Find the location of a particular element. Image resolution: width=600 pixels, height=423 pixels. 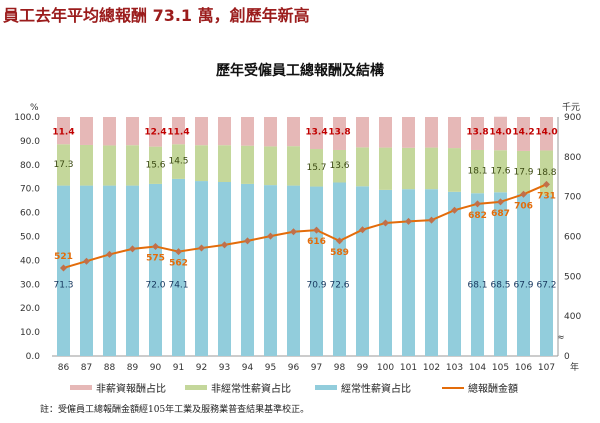

x-tick-label: 95 is located at coordinates (270, 368).